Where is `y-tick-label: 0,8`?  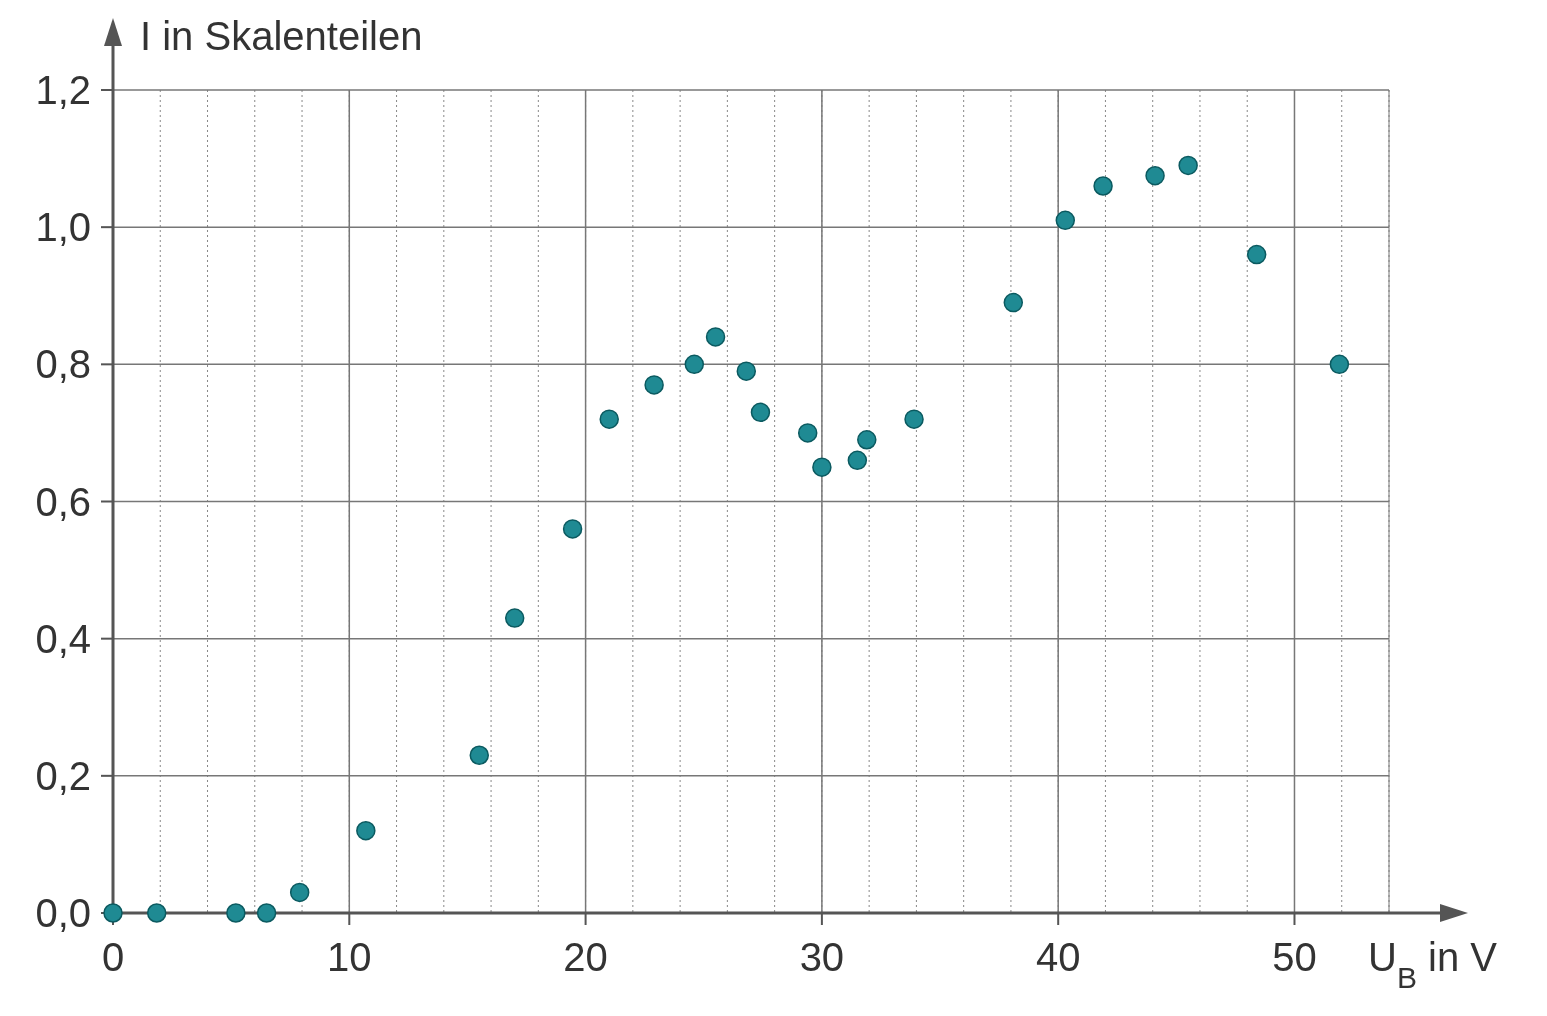
y-tick-label: 0,8 is located at coordinates (63, 364).